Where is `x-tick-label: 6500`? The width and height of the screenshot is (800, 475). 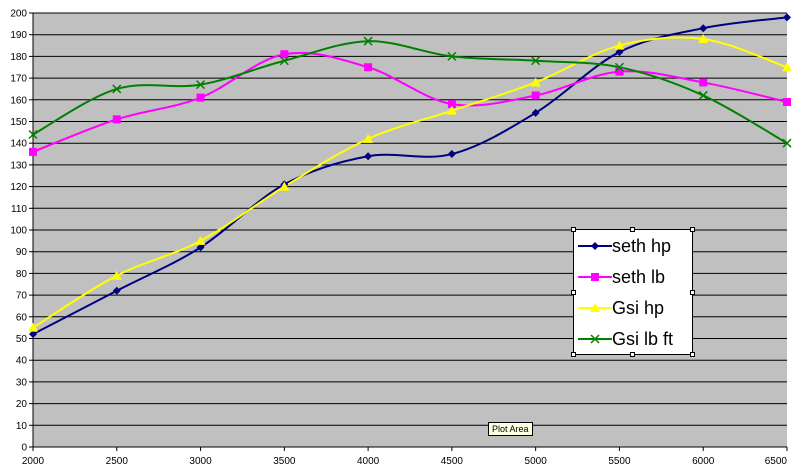 x-tick-label: 6500 is located at coordinates (776, 461).